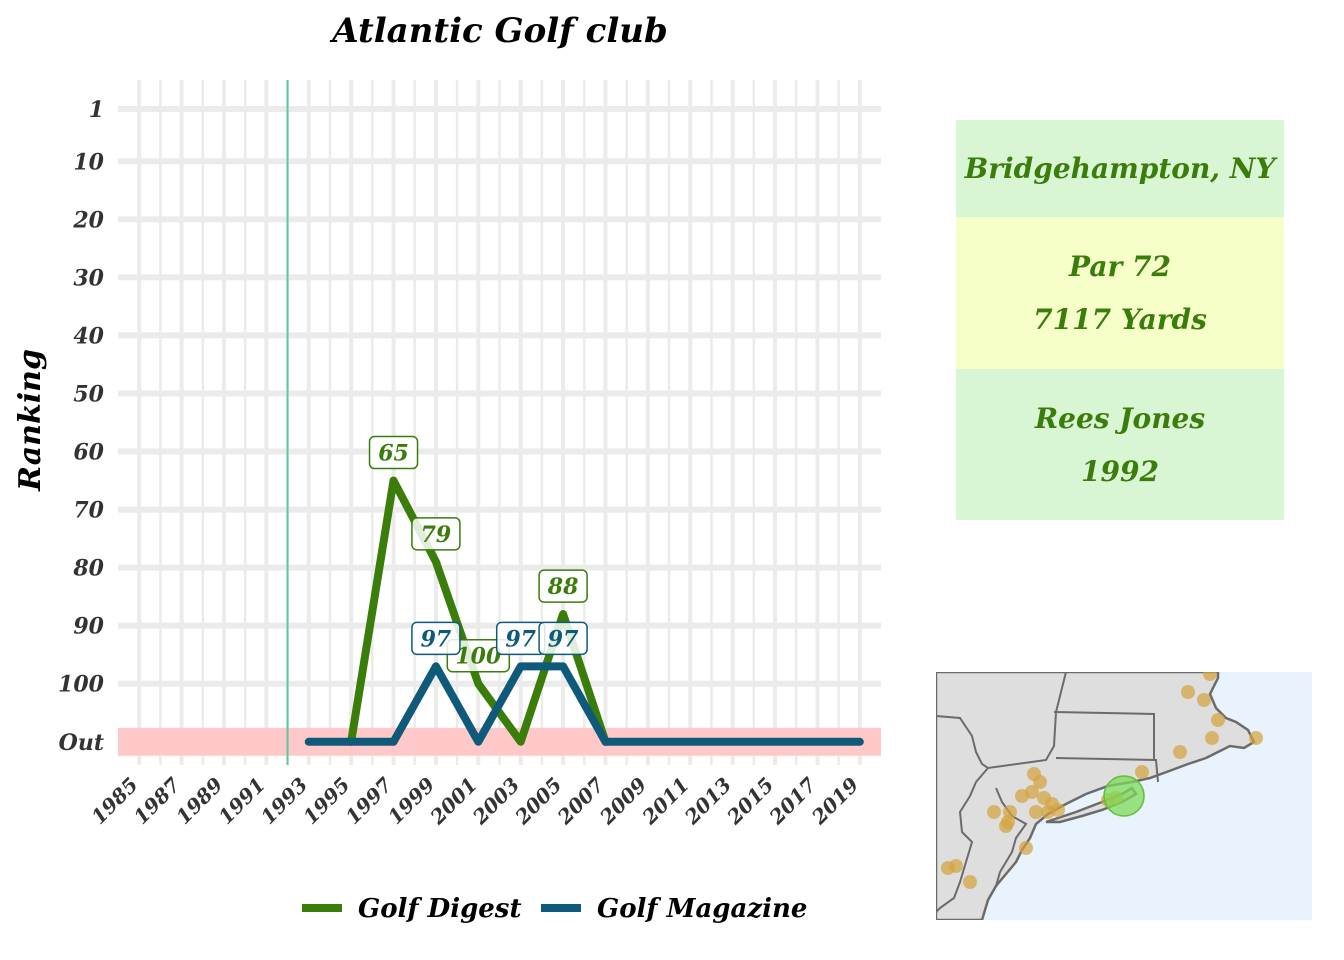 The image size is (1344, 960). Describe the element at coordinates (584, 704) in the screenshot. I see `series-line-golf-magazine` at that location.